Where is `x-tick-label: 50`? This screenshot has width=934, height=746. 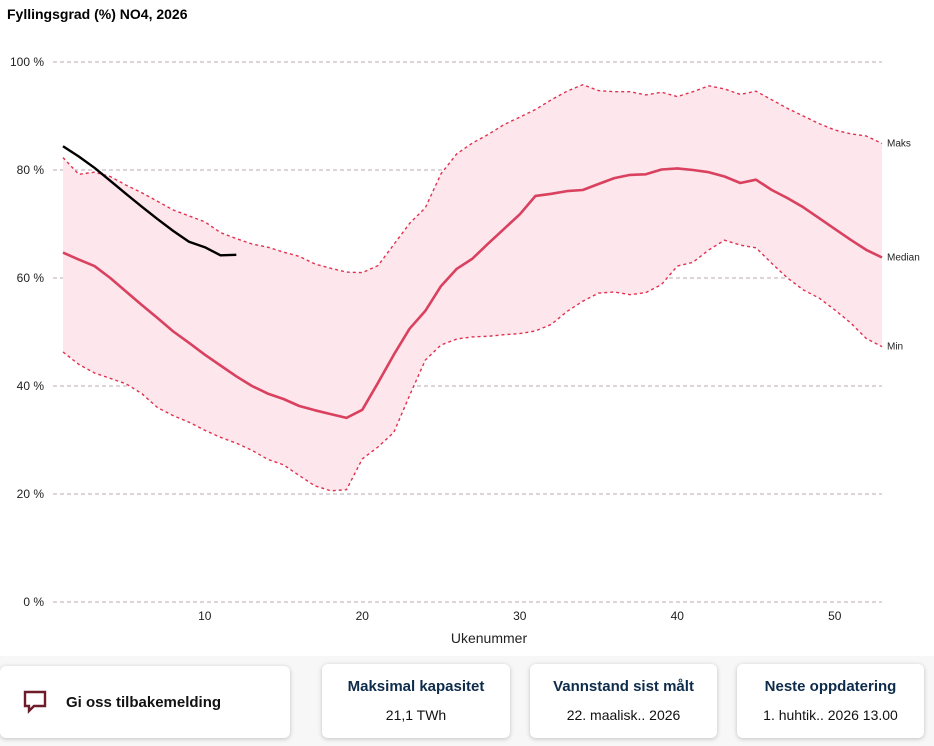
x-tick-label: 50 is located at coordinates (835, 616).